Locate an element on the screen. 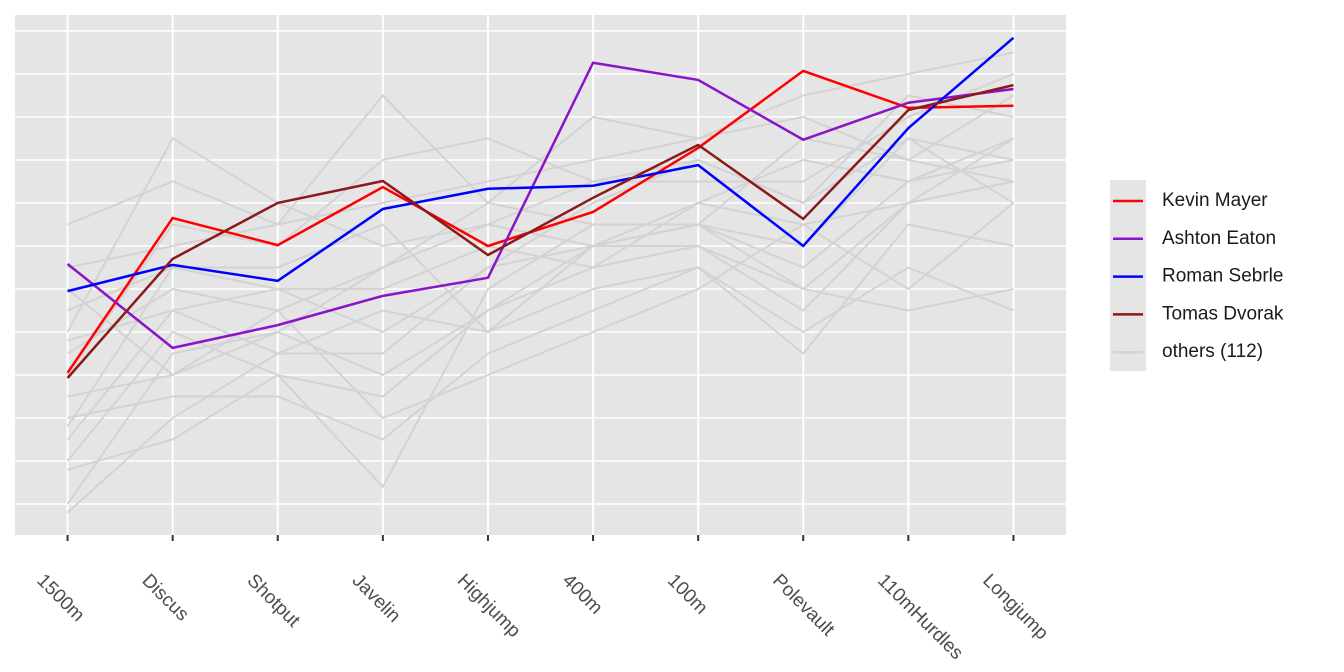 This screenshot has width=1344, height=672. legend-label: Kevin Mayer is located at coordinates (1215, 200).